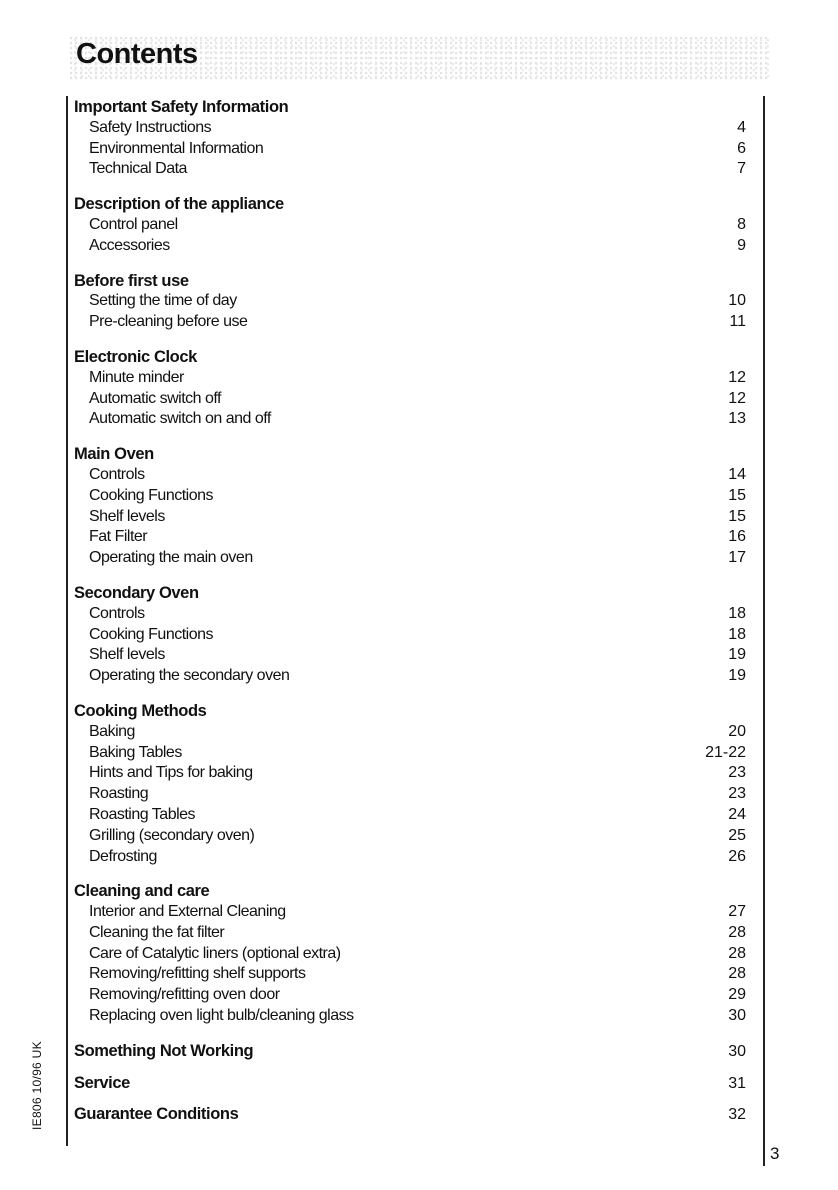 This screenshot has height=1190, width=838. I want to click on section-heading-row: Important Safety Information, so click(410, 107).